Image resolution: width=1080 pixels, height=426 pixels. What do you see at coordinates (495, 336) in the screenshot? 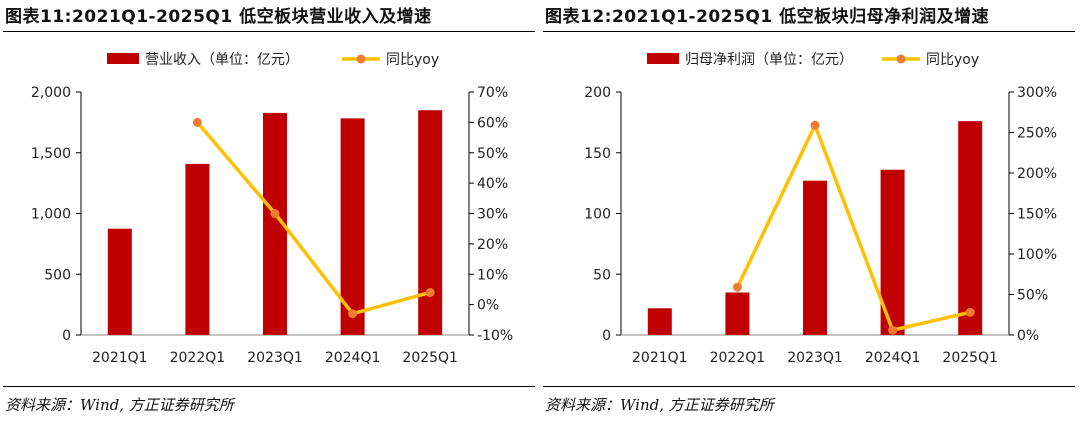
I see `right-tick-label: -10%` at bounding box center [495, 336].